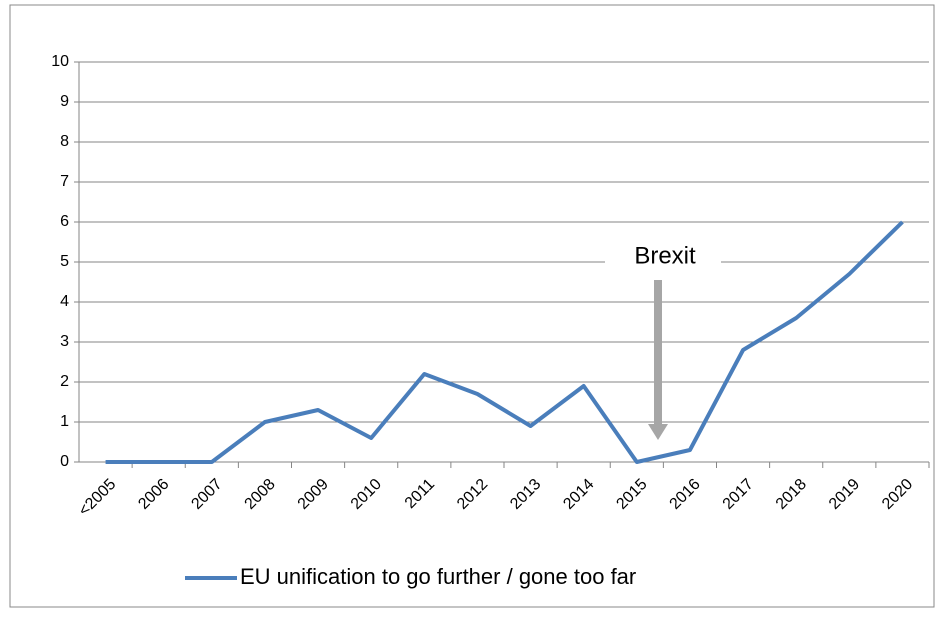  What do you see at coordinates (64, 421) in the screenshot?
I see `y-tick-label: 1` at bounding box center [64, 421].